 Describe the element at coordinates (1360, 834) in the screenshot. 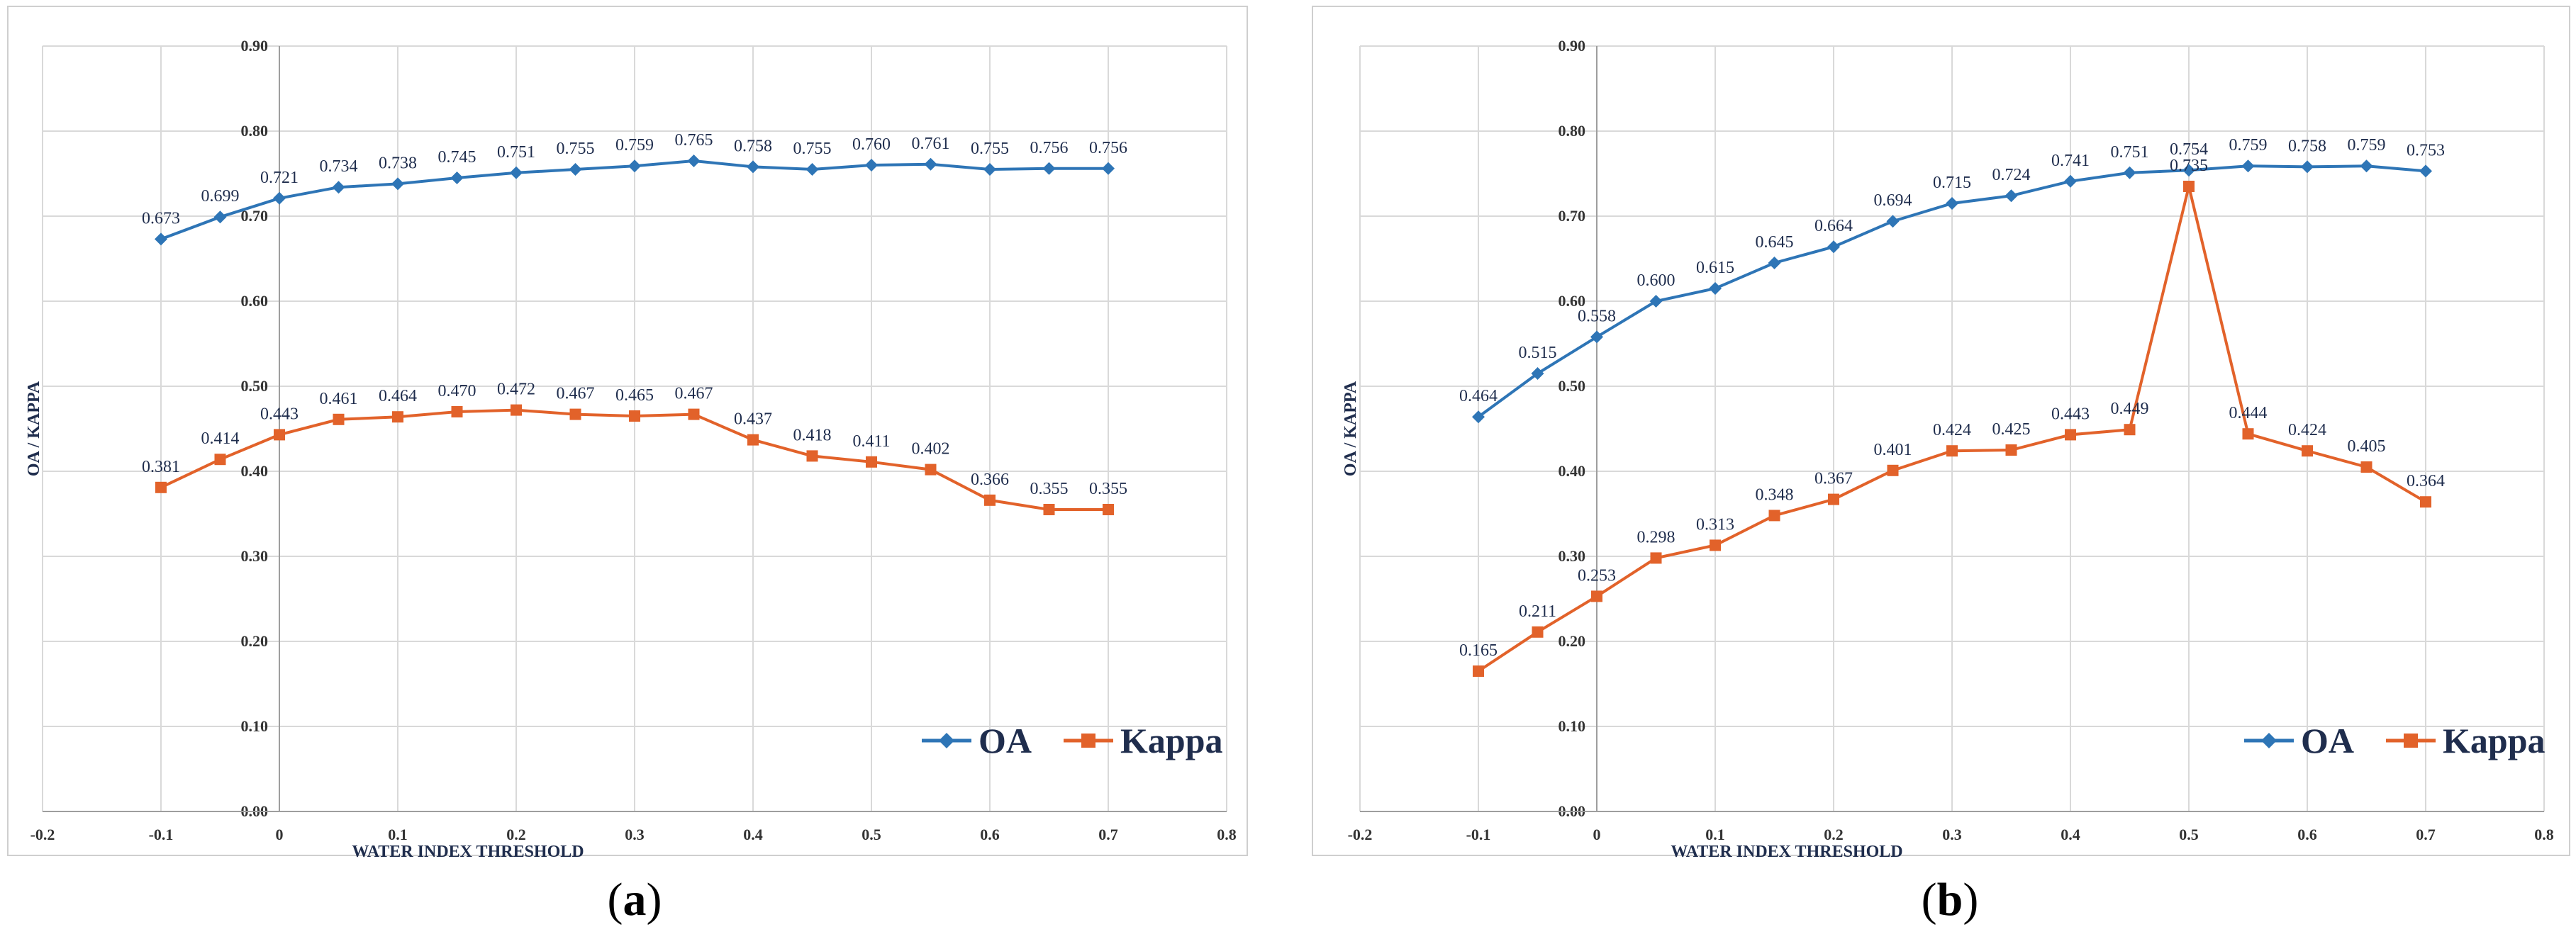

I see `x-tick-label: -0.2` at that location.